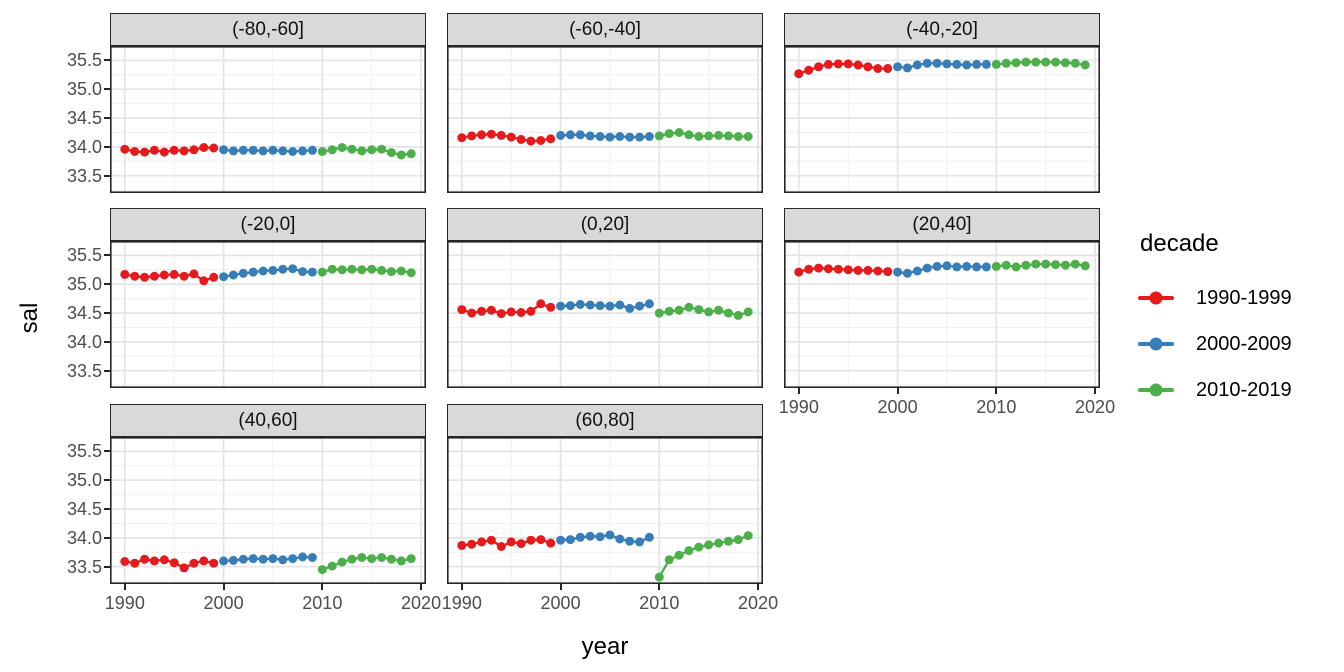  Describe the element at coordinates (268, 29) in the screenshot. I see `facet-strip: (-80,-60]` at that location.